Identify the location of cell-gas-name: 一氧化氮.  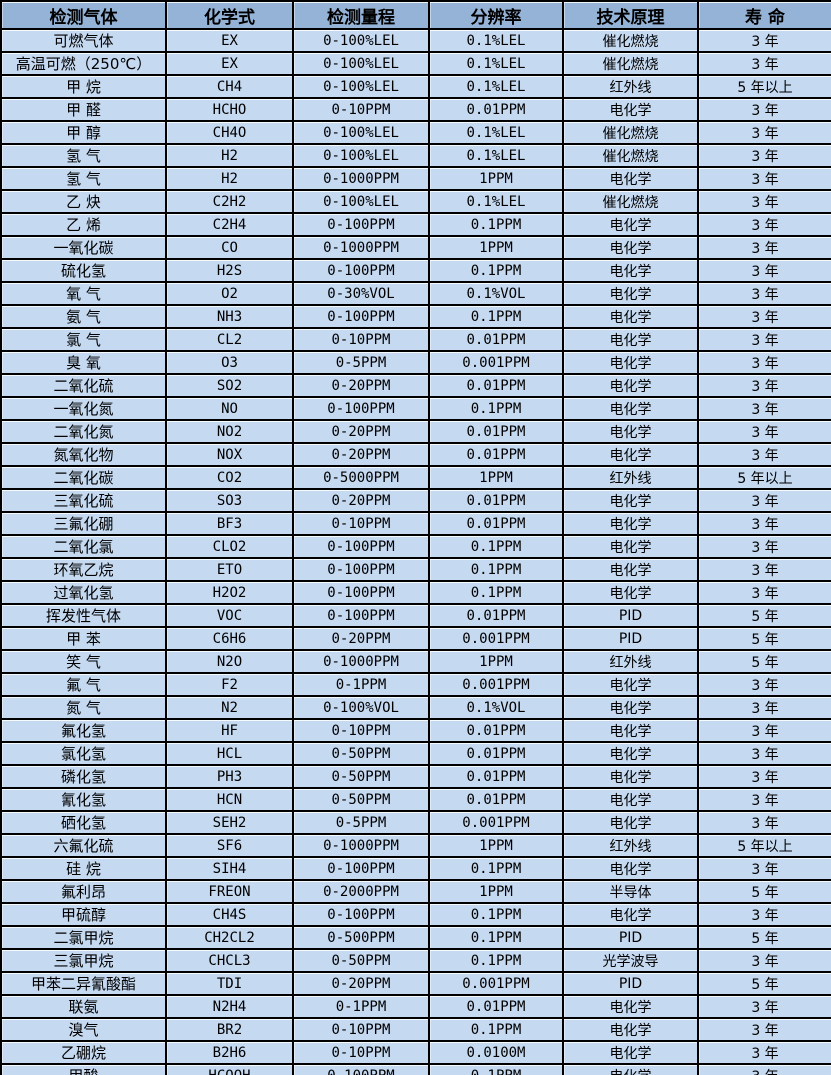
(83, 408).